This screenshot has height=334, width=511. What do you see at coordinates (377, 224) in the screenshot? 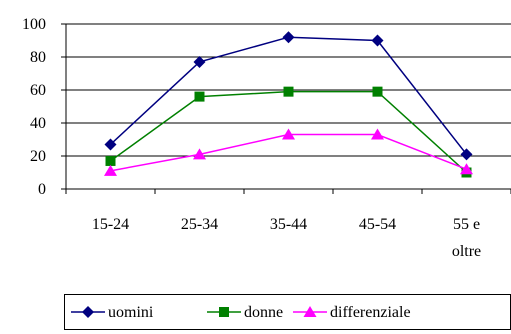
I see `x-tick-label: 45-54` at bounding box center [377, 224].